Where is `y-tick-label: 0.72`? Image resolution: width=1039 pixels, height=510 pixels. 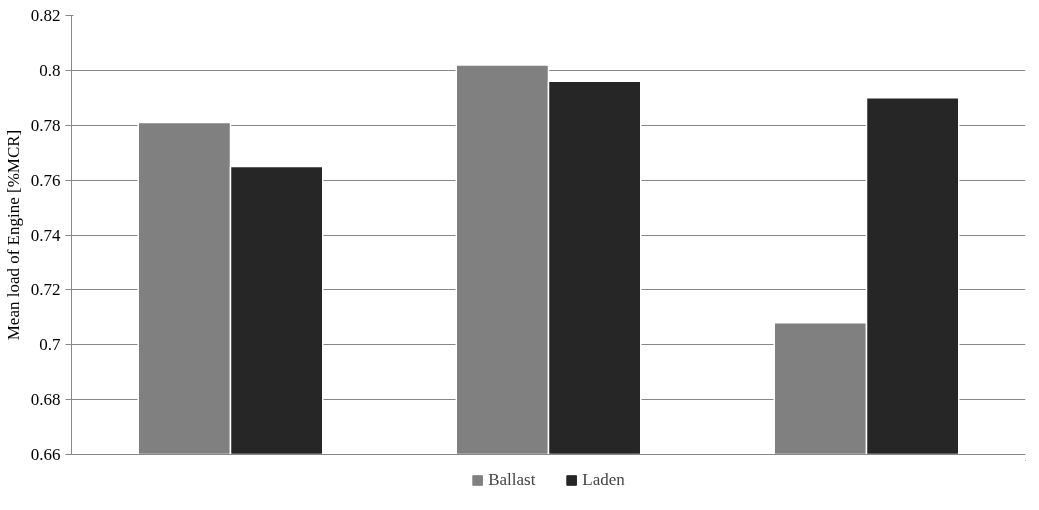
y-tick-label: 0.72 is located at coordinates (45, 290).